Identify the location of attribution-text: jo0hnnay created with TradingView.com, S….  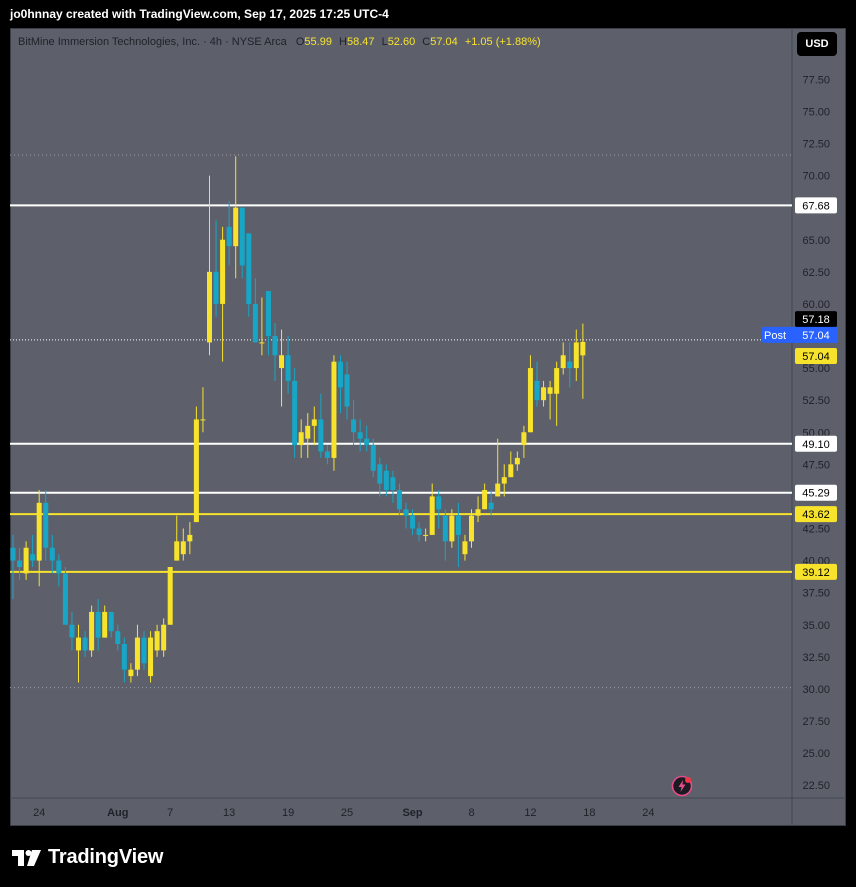
(199, 14).